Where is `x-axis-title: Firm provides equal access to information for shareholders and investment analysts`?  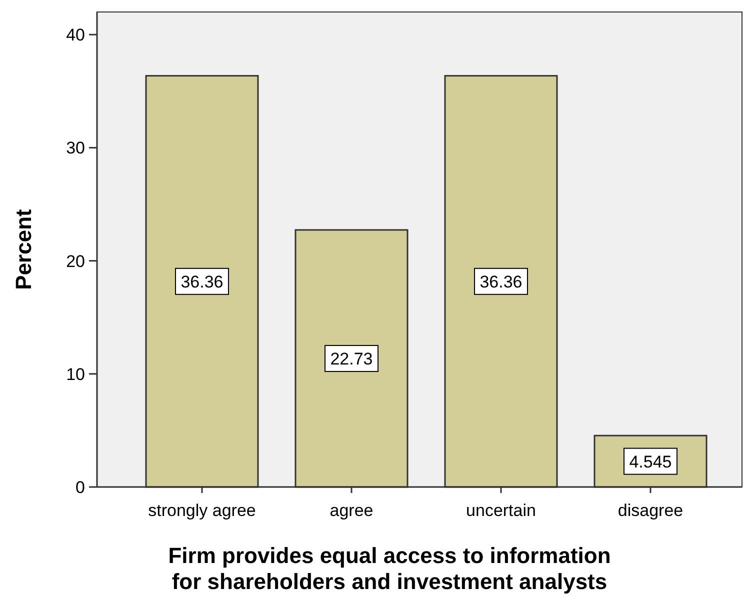
x-axis-title: Firm provides equal access to information for shareholders and investment analysts is located at coordinates (389, 568).